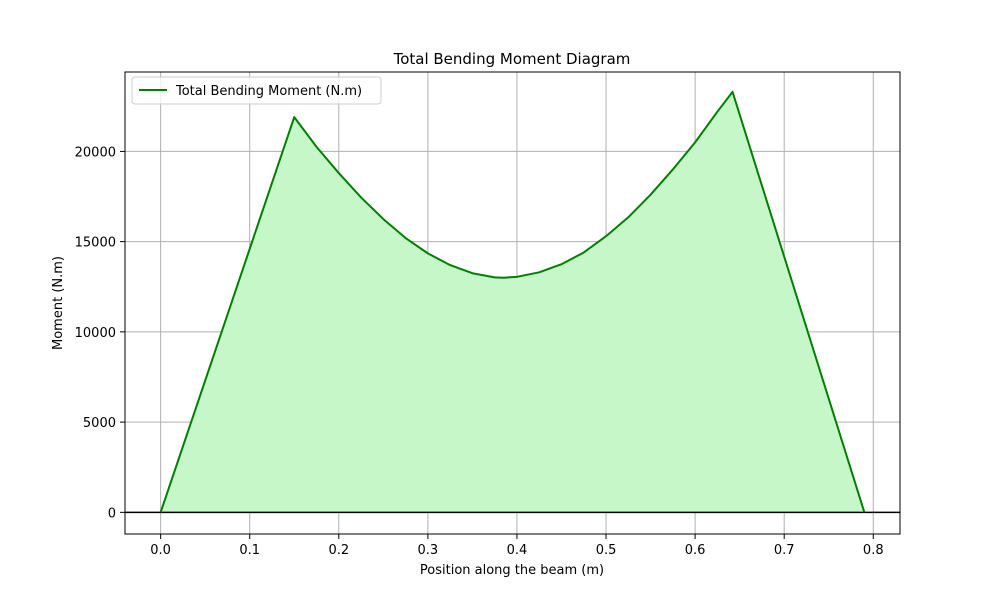 Image resolution: width=1000 pixels, height=600 pixels. What do you see at coordinates (873, 550) in the screenshot?
I see `x-tick-label: 0.8` at bounding box center [873, 550].